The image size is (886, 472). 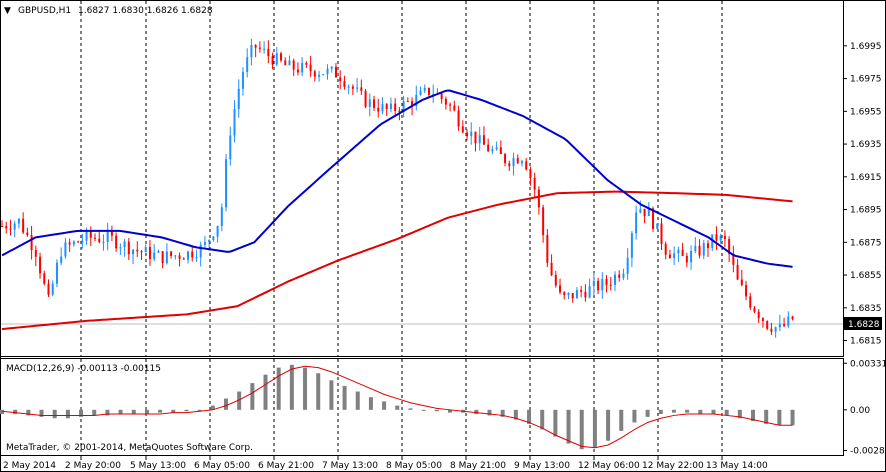 What do you see at coordinates (866, 243) in the screenshot?
I see `price-label: 1.6875` at bounding box center [866, 243].